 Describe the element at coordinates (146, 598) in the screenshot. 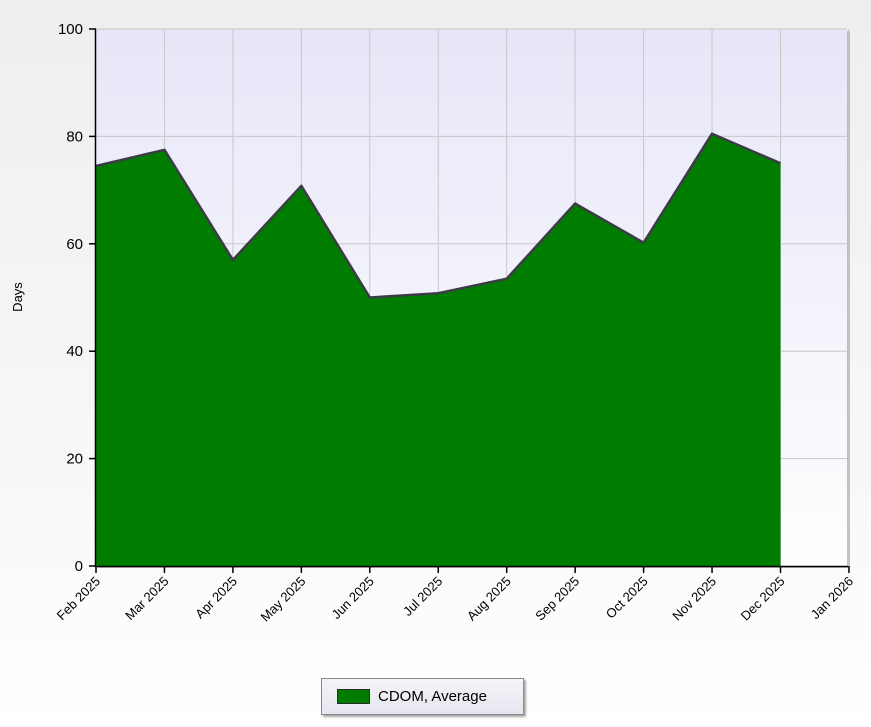

I see `x-tick-label: Mar 2025` at that location.